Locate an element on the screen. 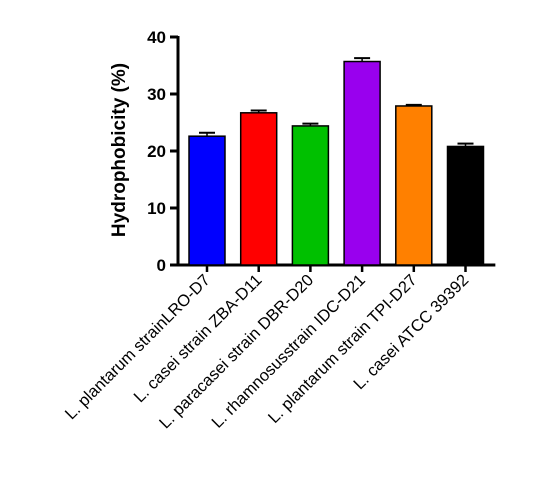  y-tick-label: 30 is located at coordinates (156, 94).